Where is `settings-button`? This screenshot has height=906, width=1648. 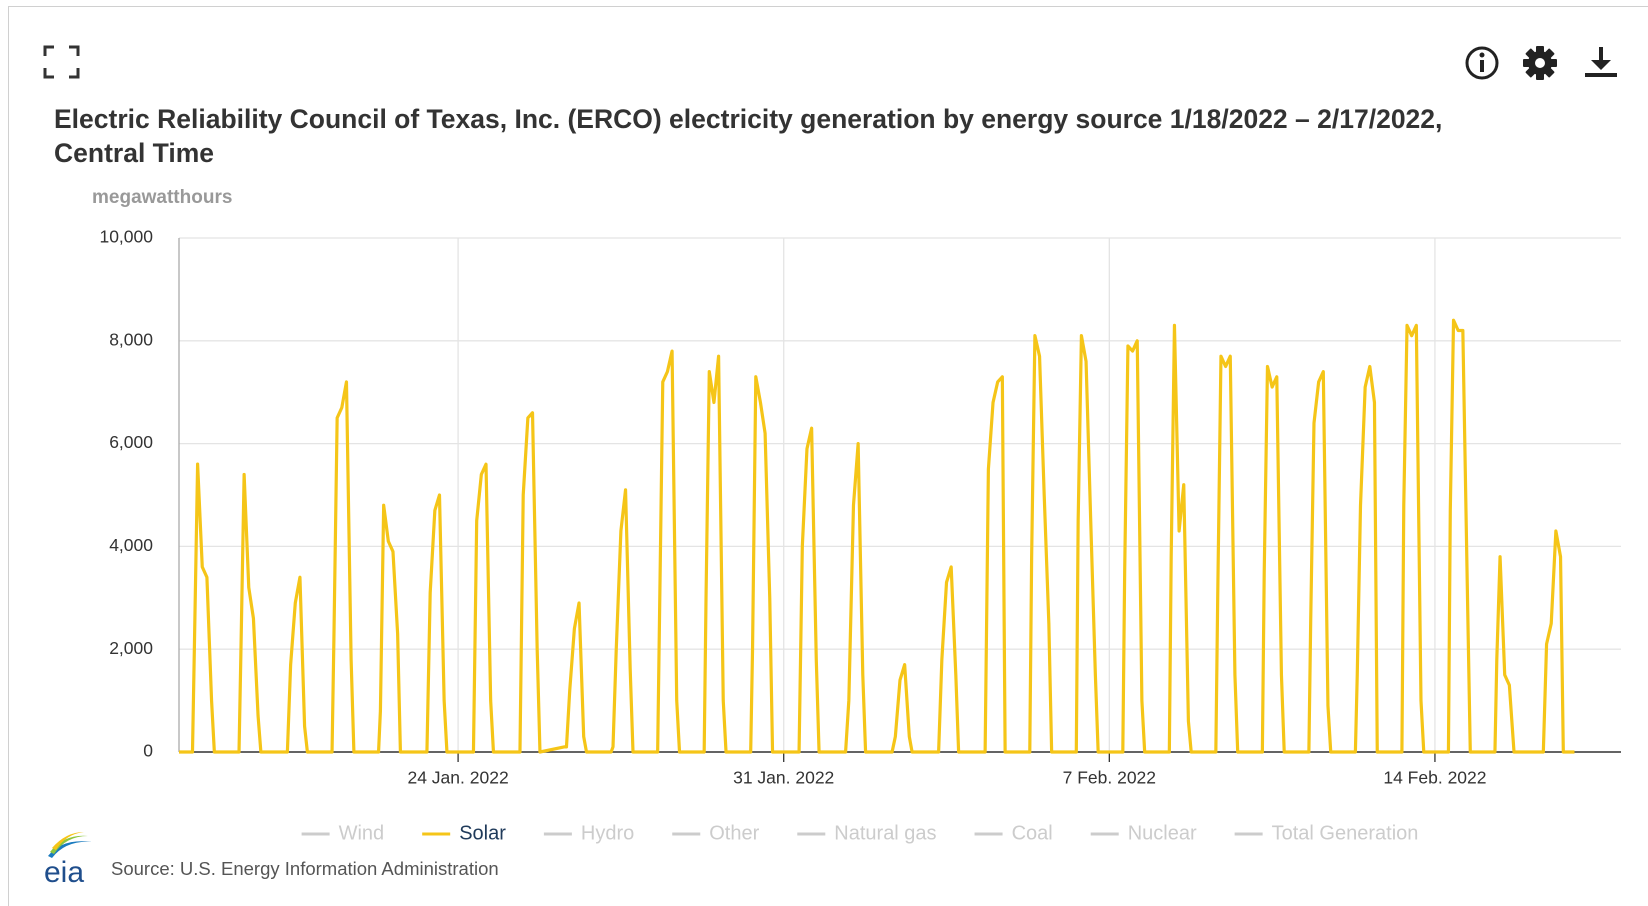 settings-button is located at coordinates (1540, 63).